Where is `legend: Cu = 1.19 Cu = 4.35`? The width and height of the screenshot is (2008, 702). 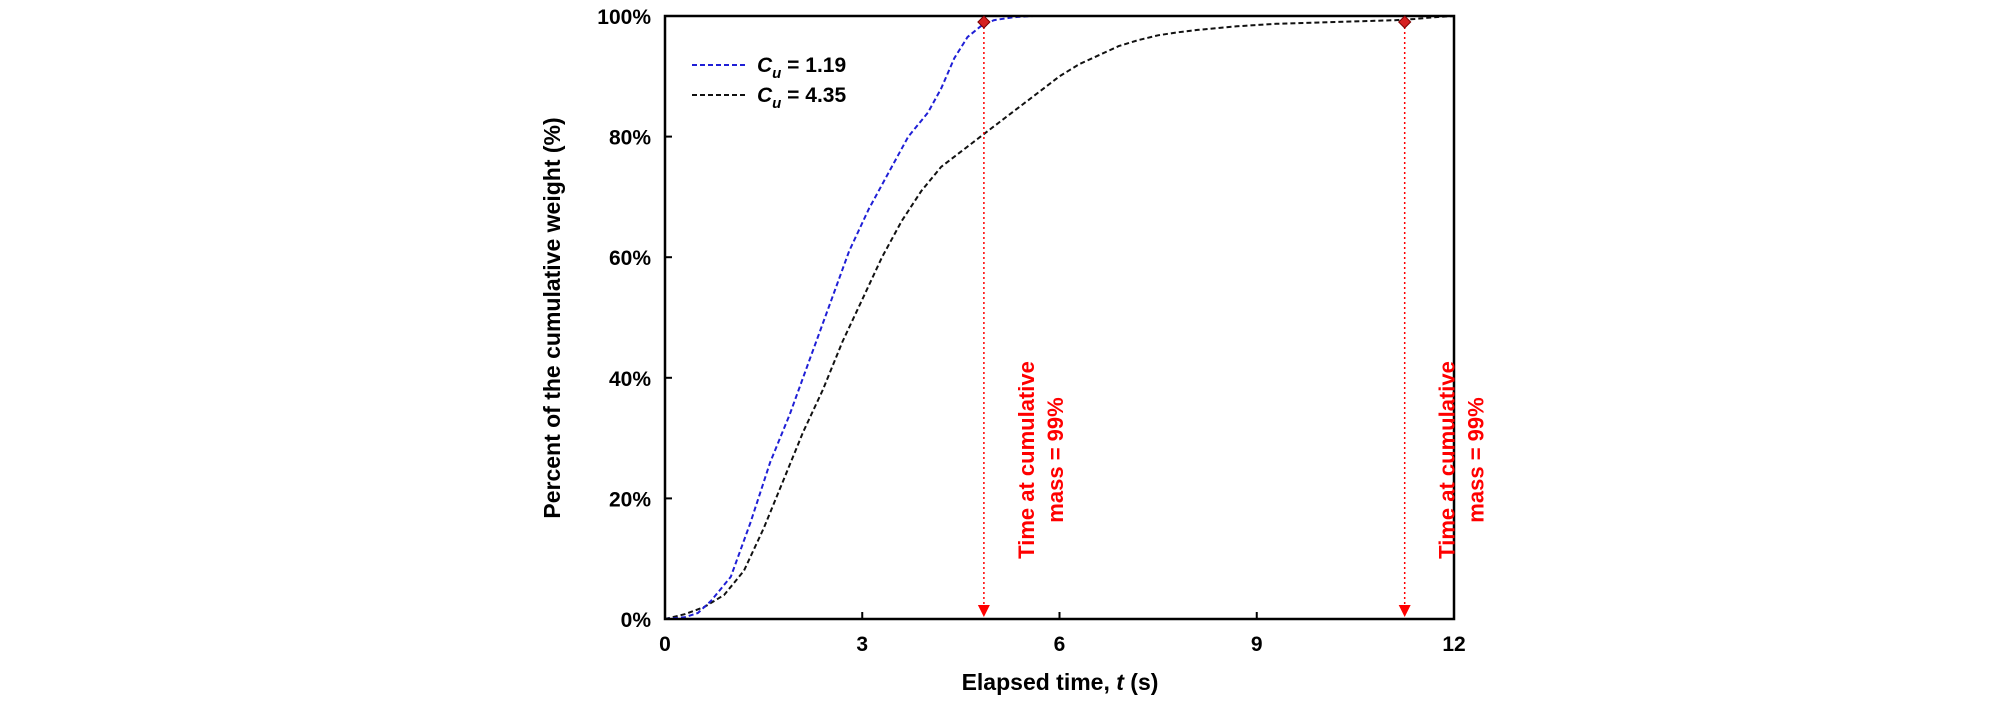
legend: Cu = 1.19 Cu = 4.35 is located at coordinates (769, 83).